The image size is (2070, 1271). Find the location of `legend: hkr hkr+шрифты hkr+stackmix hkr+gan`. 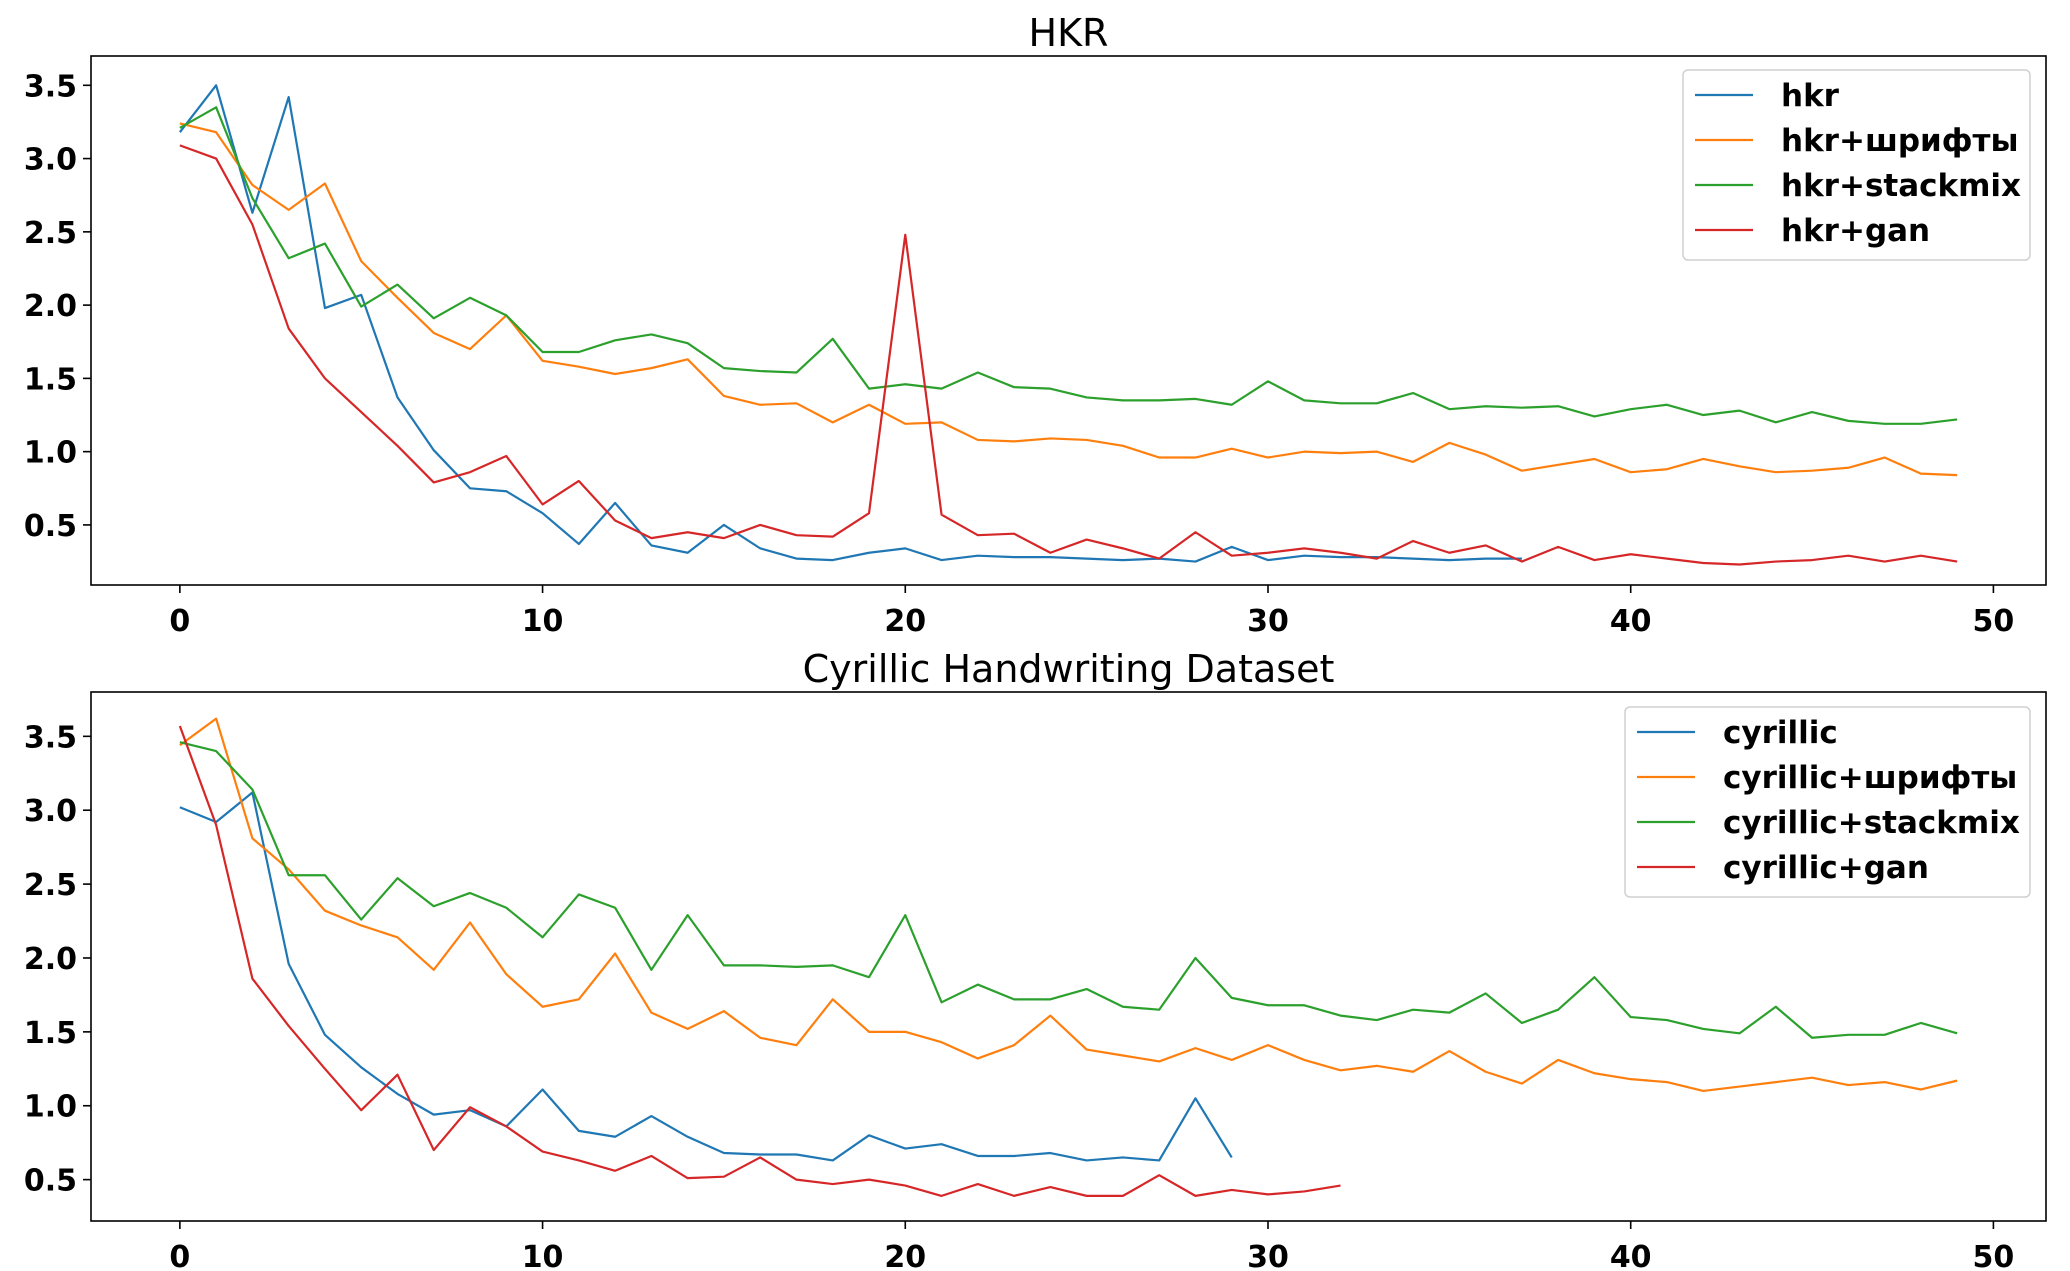

legend: hkr hkr+шрифты hkr+stackmix hkr+gan is located at coordinates (1856, 165).